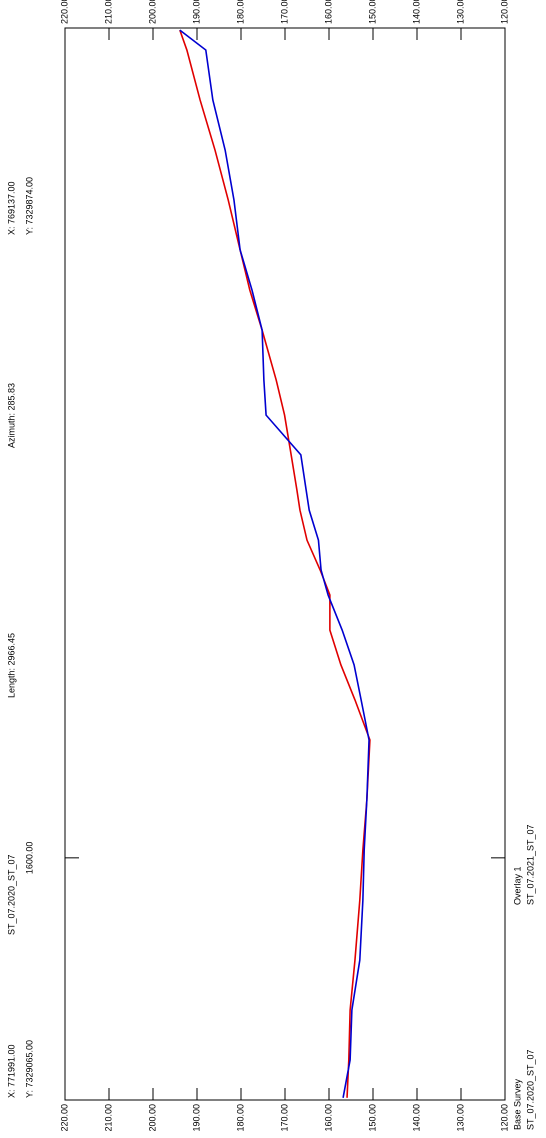 The width and height of the screenshot is (546, 1138). I want to click on start-x: X: 771991.00, so click(11, 1071).